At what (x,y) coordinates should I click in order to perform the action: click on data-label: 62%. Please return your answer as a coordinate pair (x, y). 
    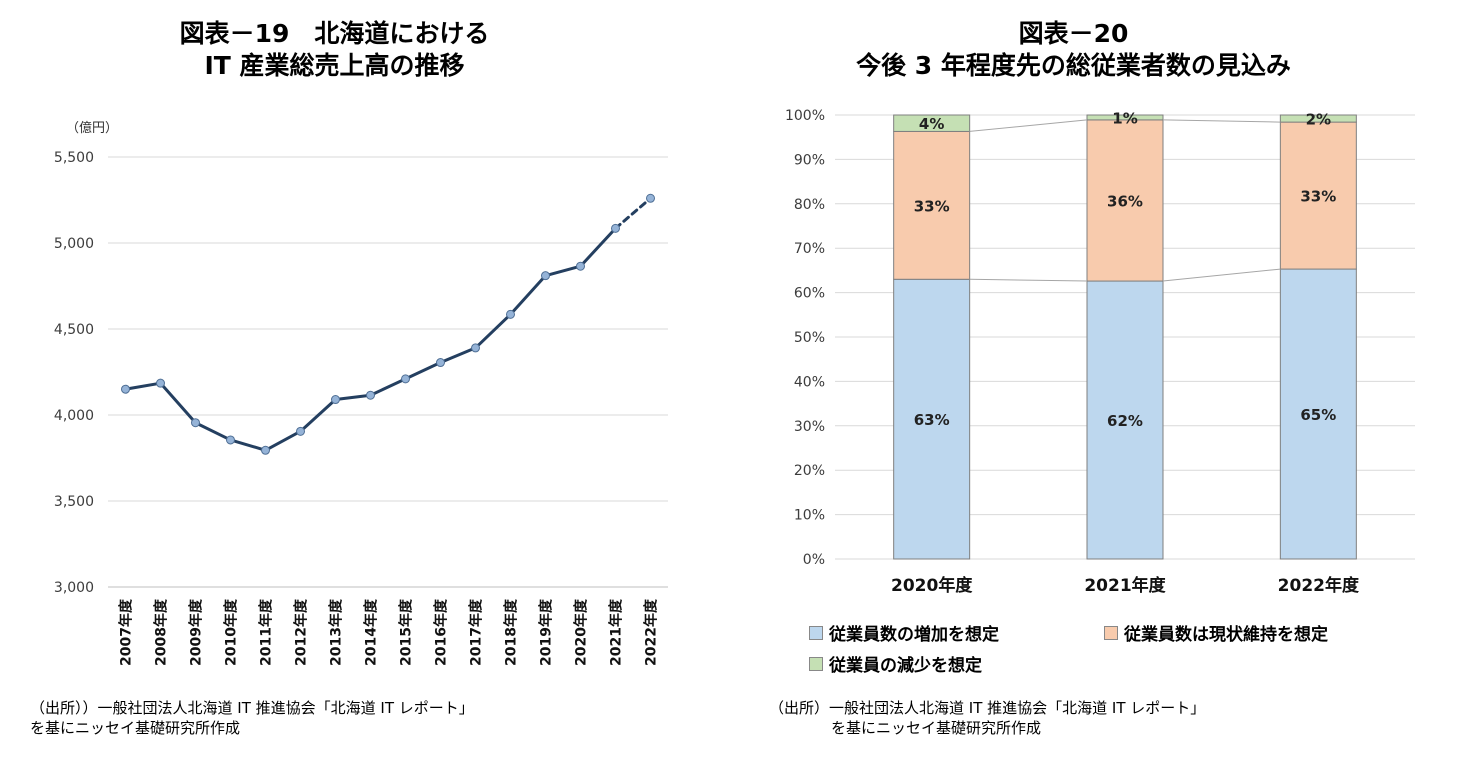
    Looking at the image, I should click on (1125, 421).